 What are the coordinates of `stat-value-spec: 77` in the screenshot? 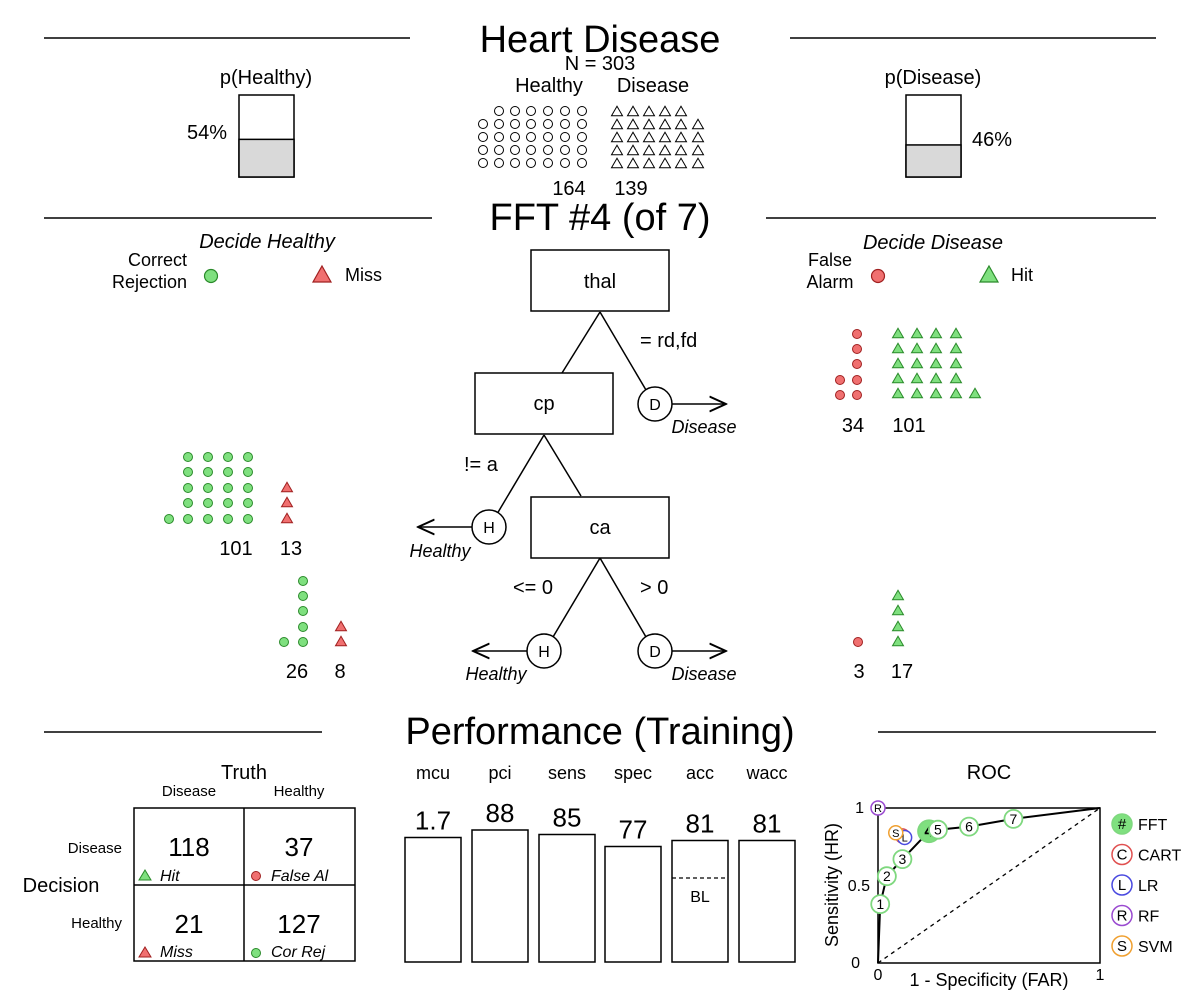 It's located at (633, 830).